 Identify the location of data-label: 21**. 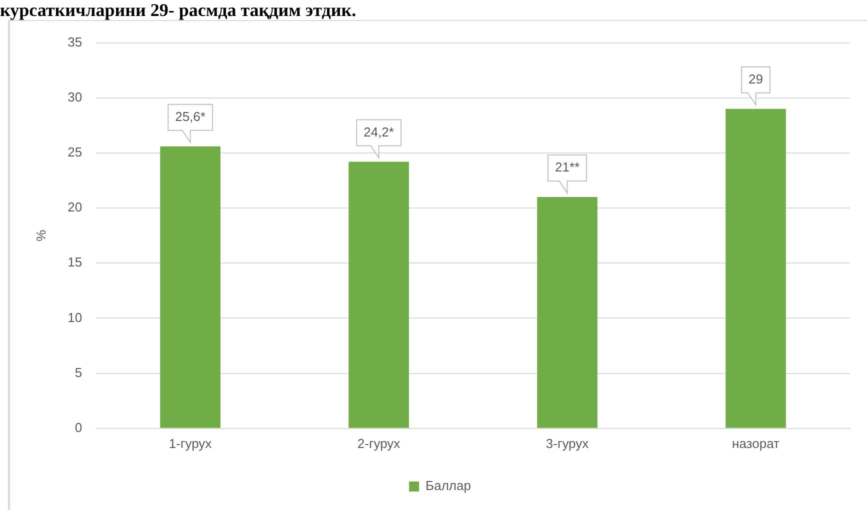
(567, 167).